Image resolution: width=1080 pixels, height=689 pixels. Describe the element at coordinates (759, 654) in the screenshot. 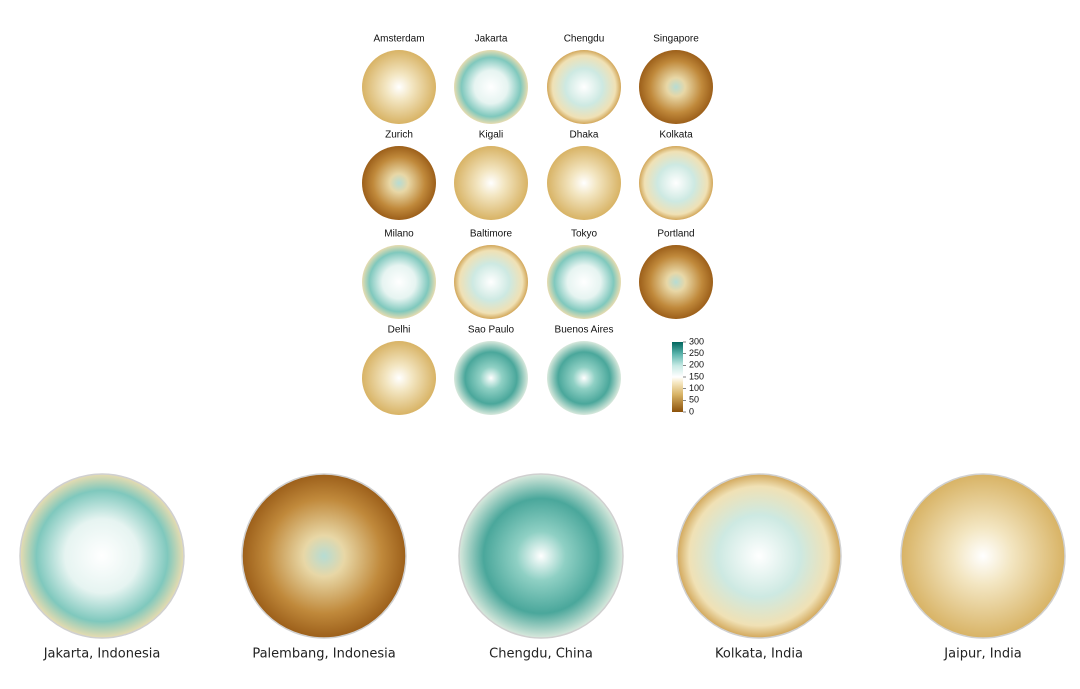

I see `detail-label: Kolkata, India` at that location.